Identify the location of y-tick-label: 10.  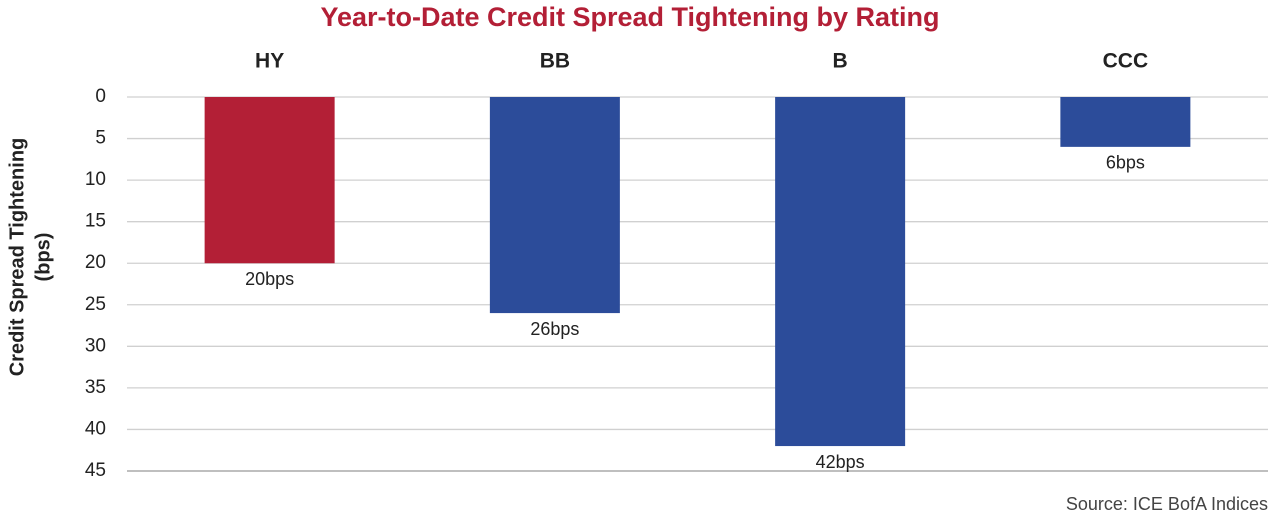
(95, 179).